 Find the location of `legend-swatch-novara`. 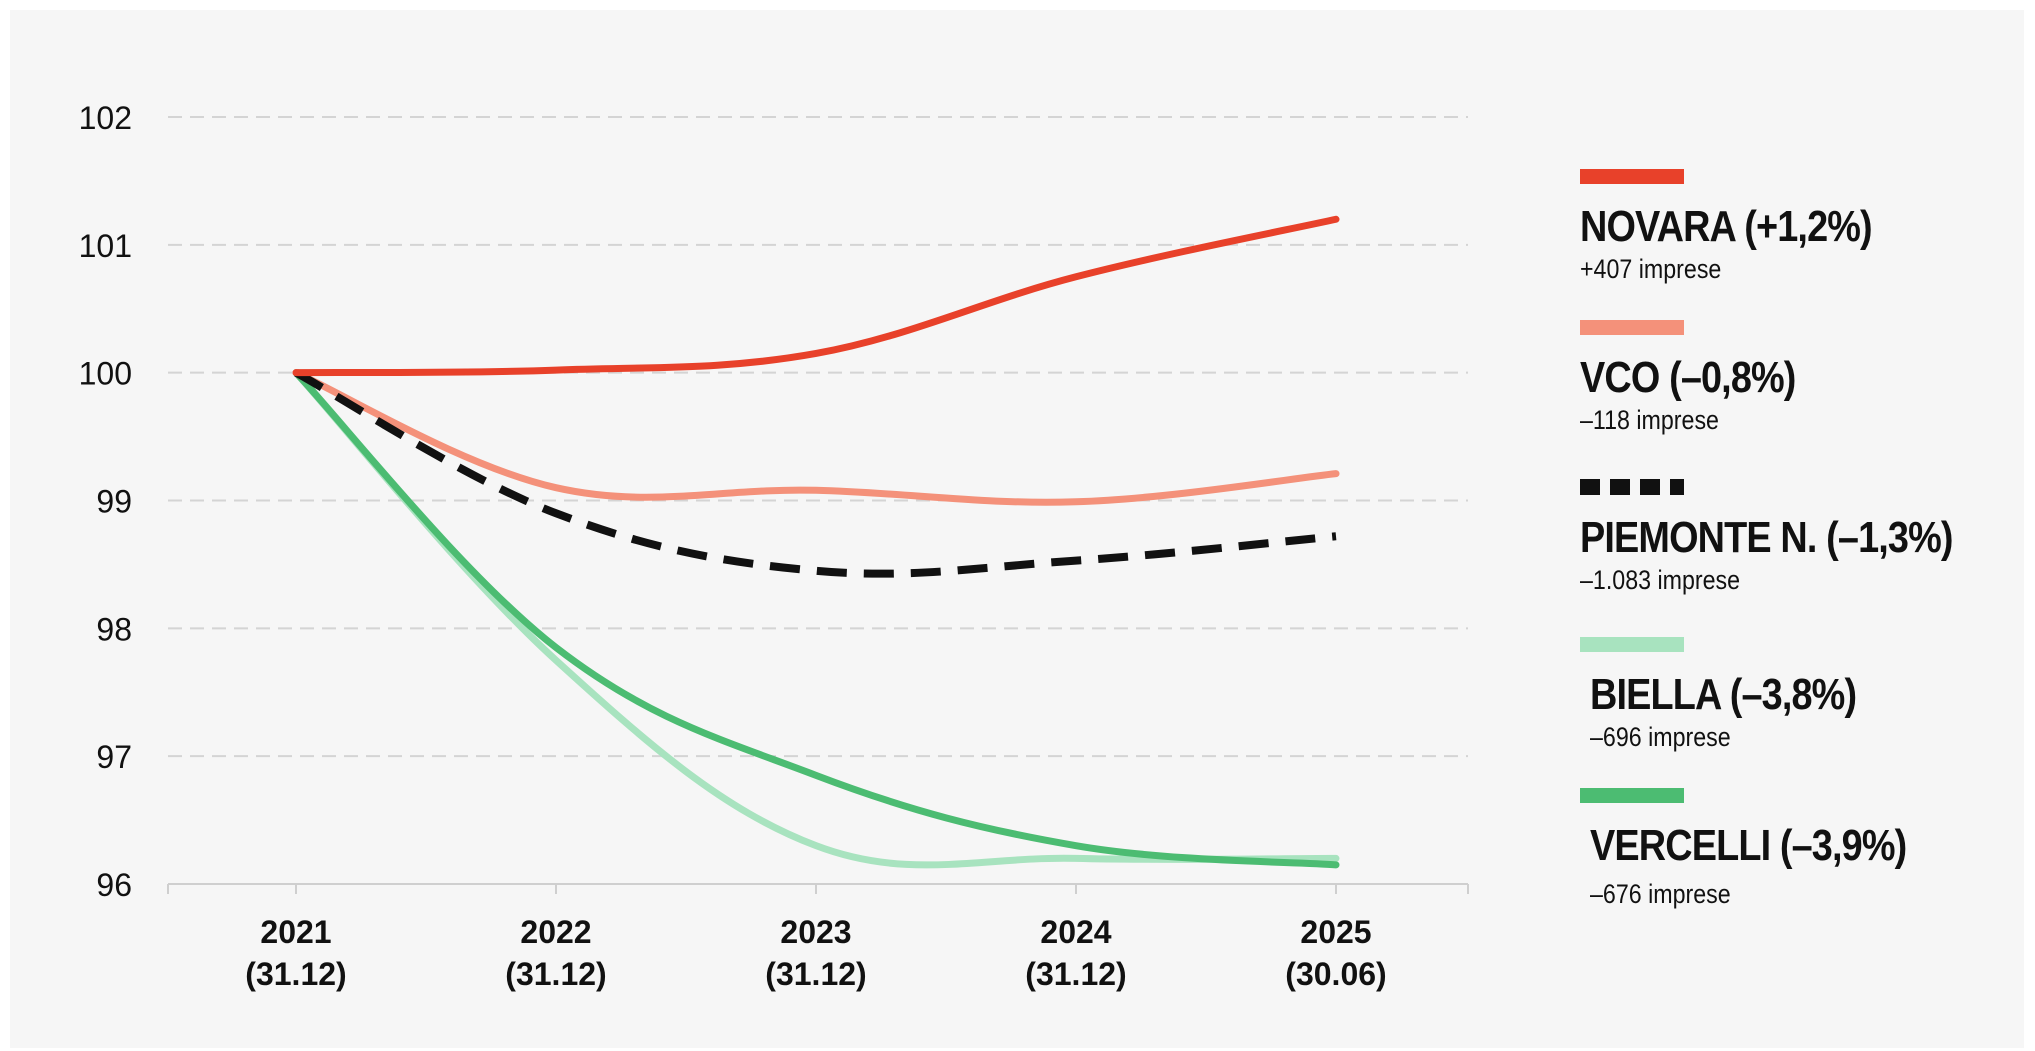

legend-swatch-novara is located at coordinates (1632, 176).